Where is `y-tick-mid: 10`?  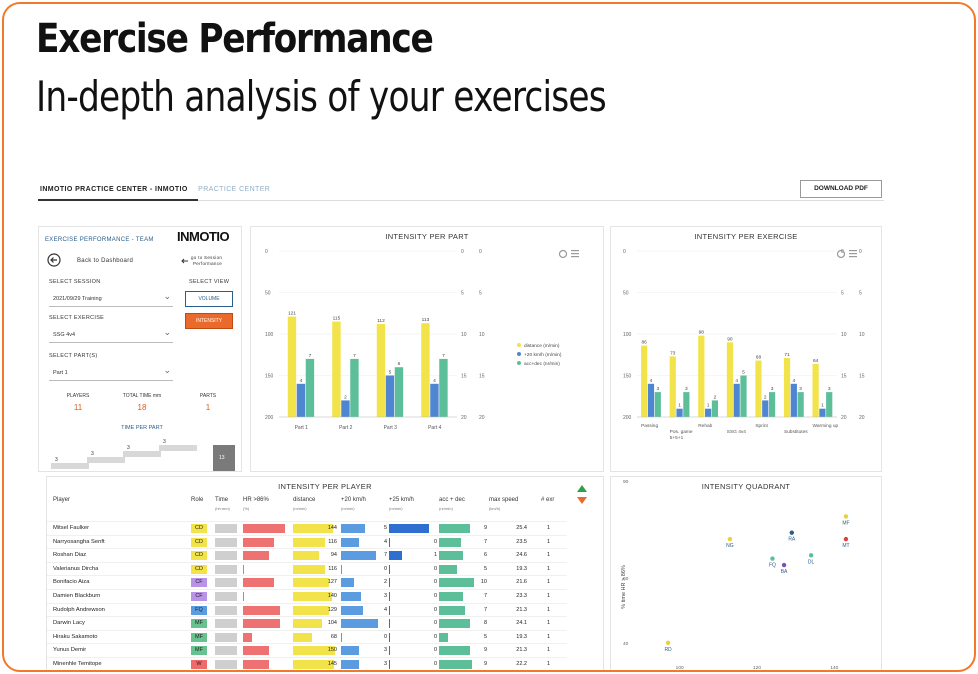 y-tick-mid: 10 is located at coordinates (844, 335).